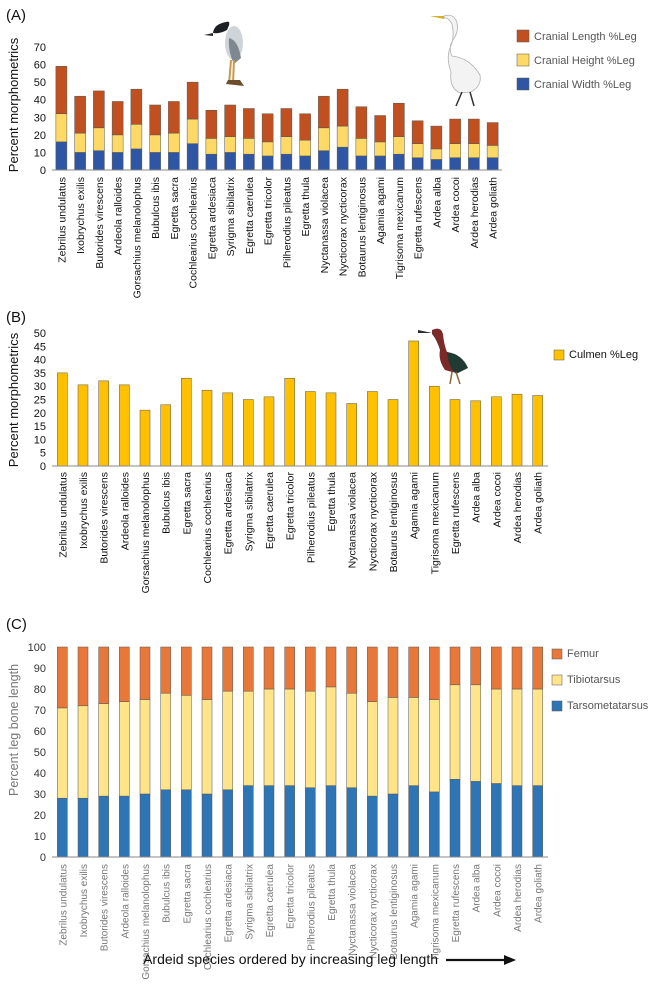 Image resolution: width=659 pixels, height=987 pixels. Describe the element at coordinates (40, 711) in the screenshot. I see `y-tick-label: 70` at that location.